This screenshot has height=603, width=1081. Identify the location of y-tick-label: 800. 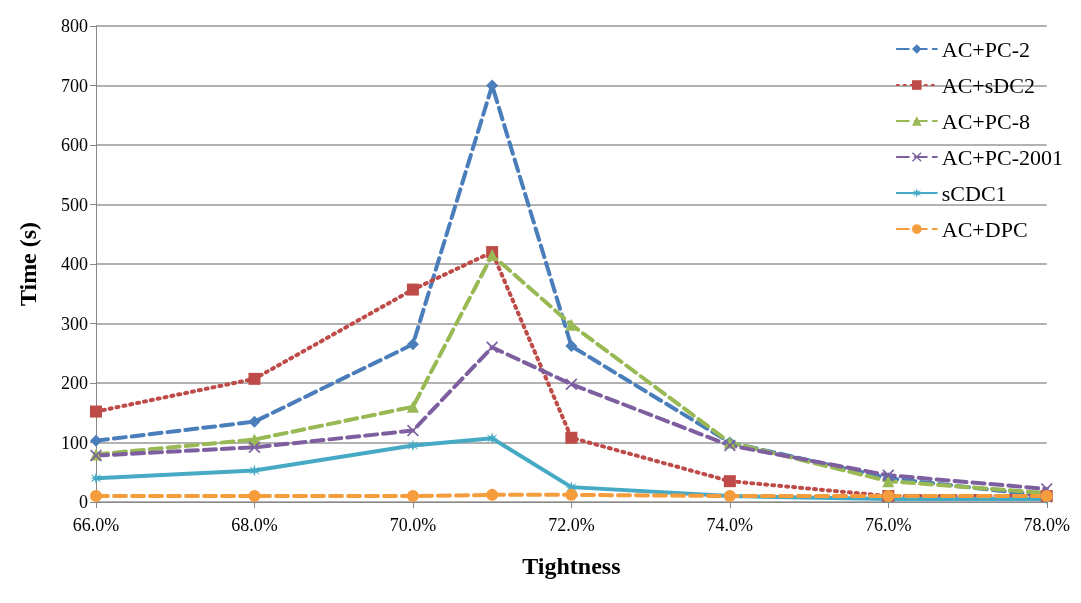
(74, 26).